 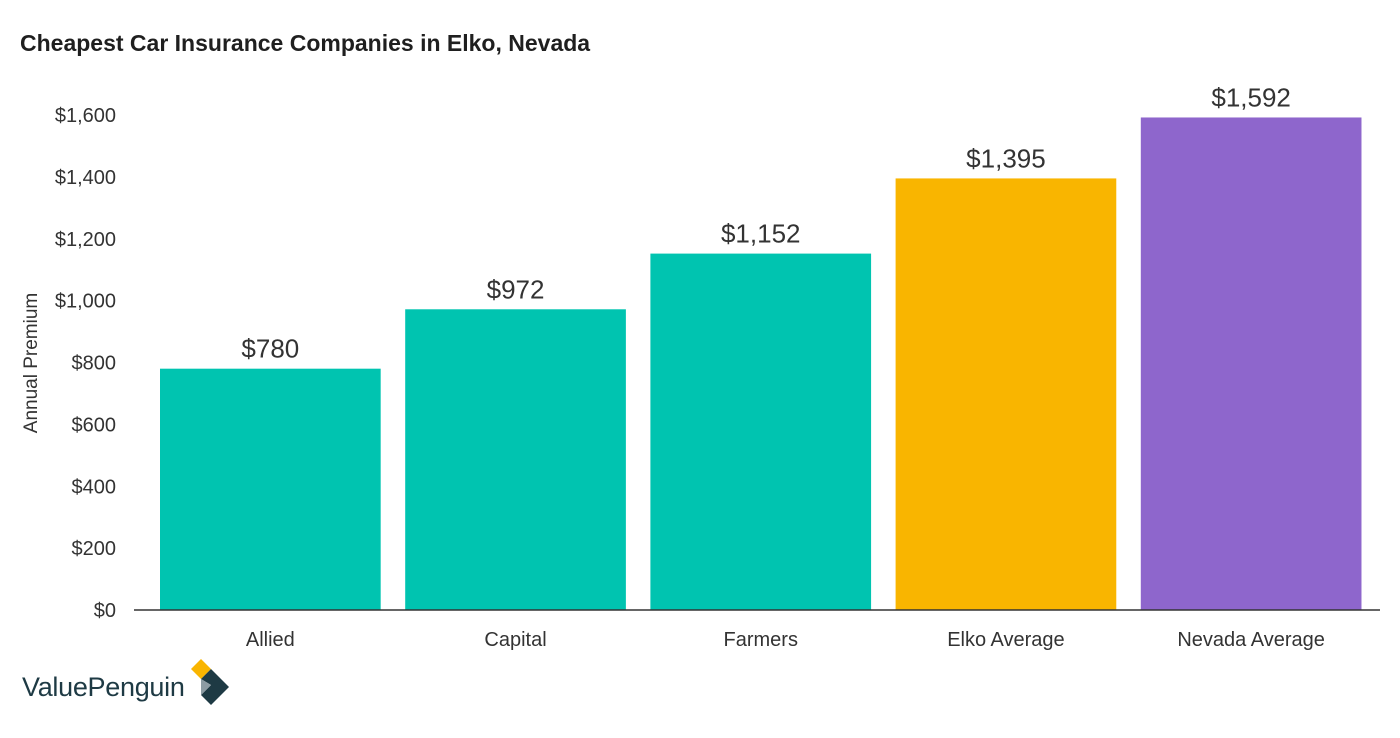 What do you see at coordinates (105, 611) in the screenshot?
I see `y-tick-label: $0` at bounding box center [105, 611].